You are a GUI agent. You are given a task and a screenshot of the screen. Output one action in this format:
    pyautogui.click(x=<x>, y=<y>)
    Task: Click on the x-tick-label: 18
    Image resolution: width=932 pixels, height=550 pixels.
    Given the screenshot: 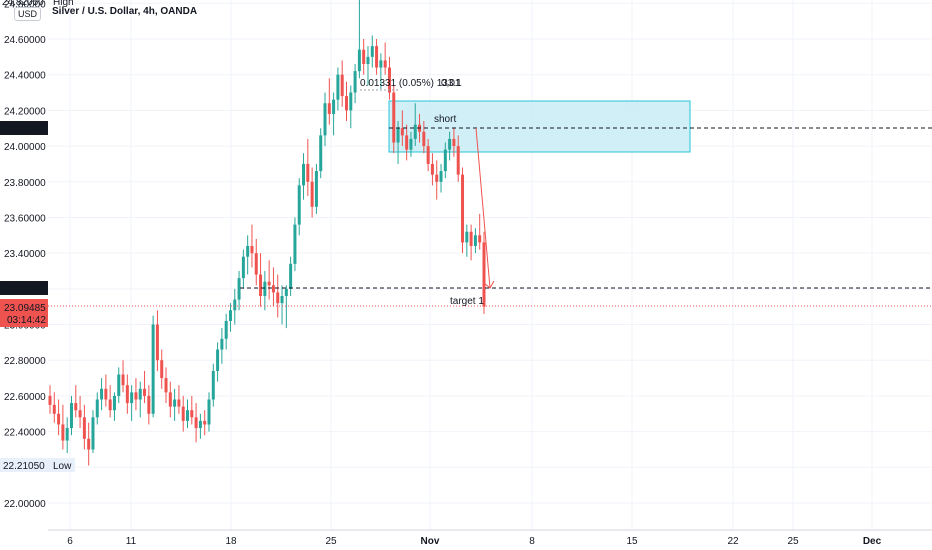 What is the action you would take?
    pyautogui.click(x=231, y=541)
    